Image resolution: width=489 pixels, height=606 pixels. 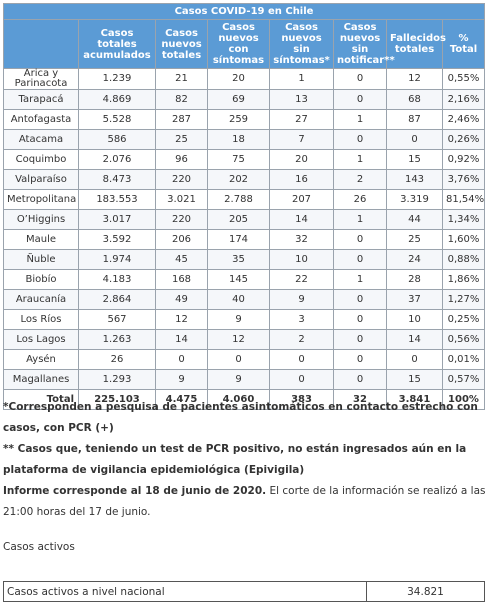 What do you see at coordinates (301, 99) in the screenshot?
I see `table-cell: 13` at bounding box center [301, 99].